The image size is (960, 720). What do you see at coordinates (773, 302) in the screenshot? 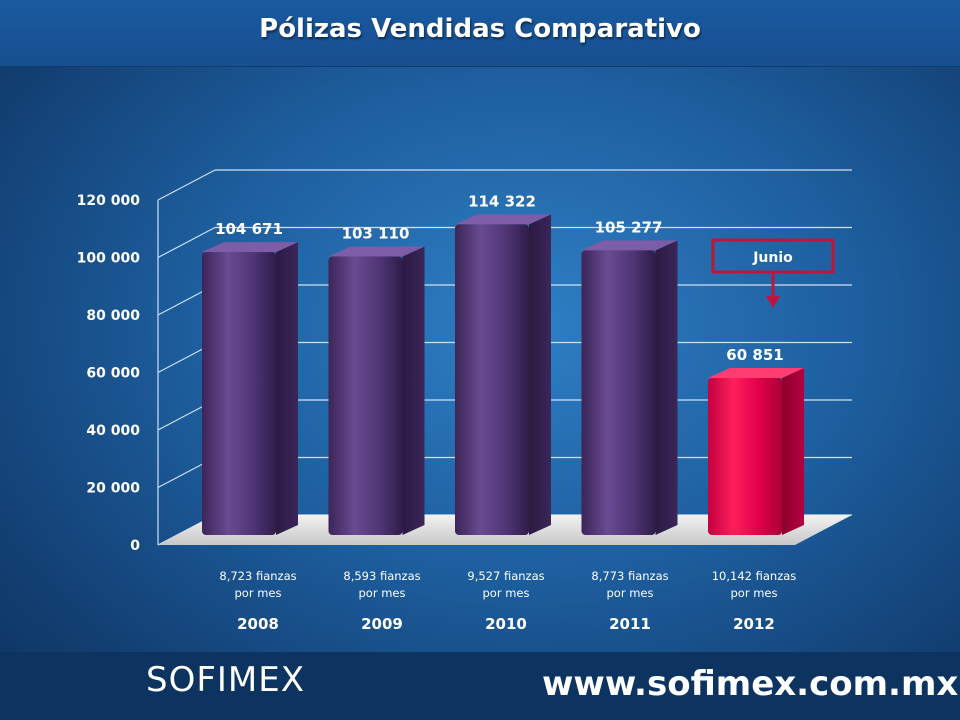
I see `annotation-arrow-head` at bounding box center [773, 302].